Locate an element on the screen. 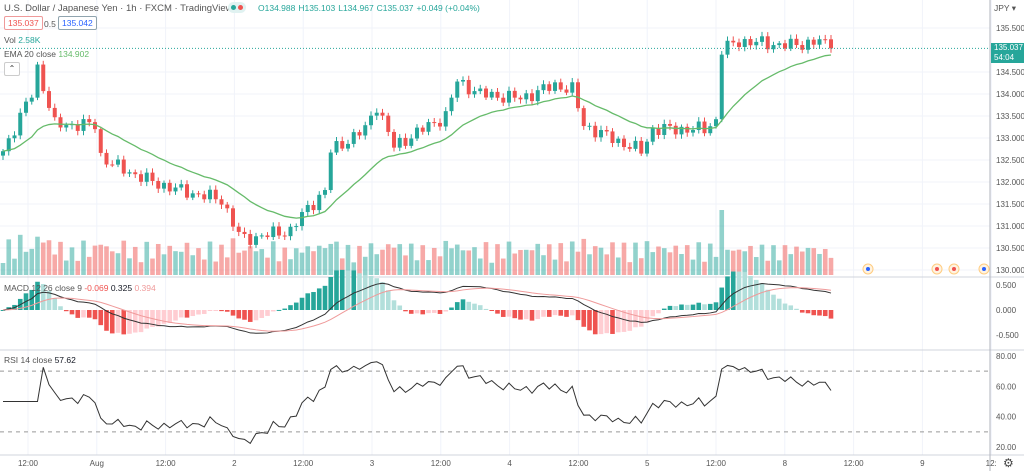 Image resolution: width=1024 pixels, height=471 pixels. spread-value: 0.5 is located at coordinates (50, 24).